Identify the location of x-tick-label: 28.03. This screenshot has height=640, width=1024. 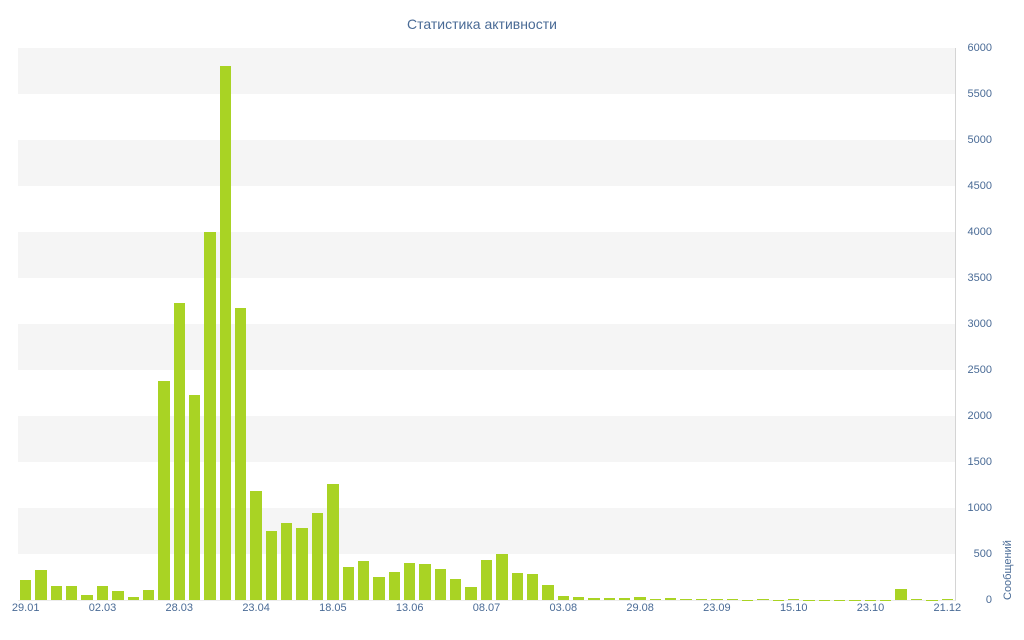
(179, 608).